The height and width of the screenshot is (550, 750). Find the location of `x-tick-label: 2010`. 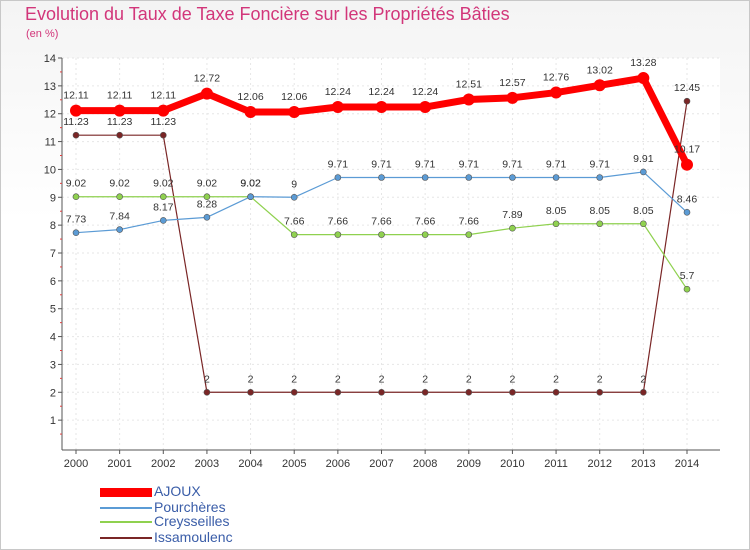

x-tick-label: 2010 is located at coordinates (512, 464).